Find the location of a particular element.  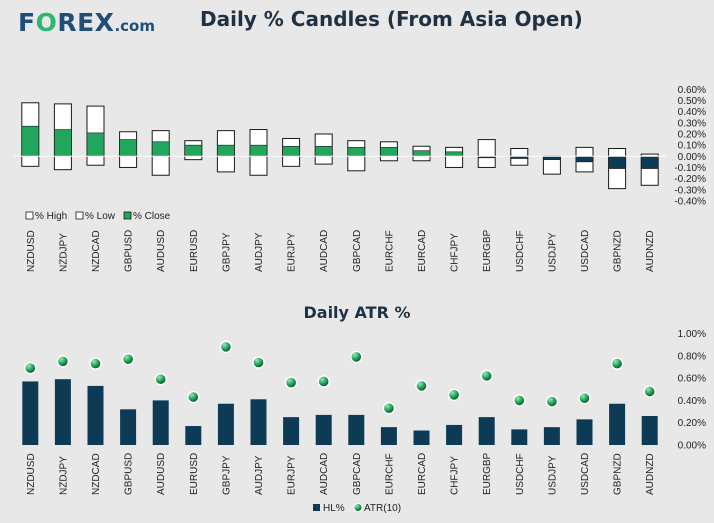

atr-hl-bar-gbpnzd is located at coordinates (617, 424).